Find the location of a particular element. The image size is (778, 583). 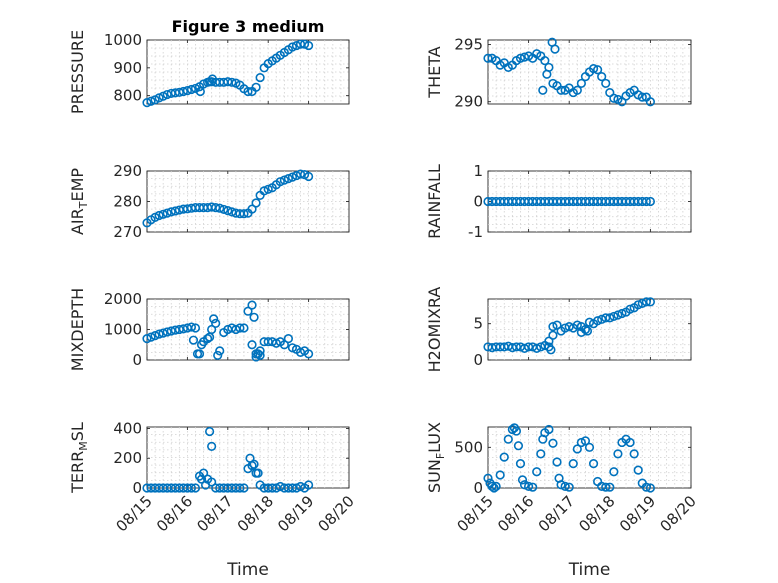

y-tick-label: 280 is located at coordinates (127, 202).